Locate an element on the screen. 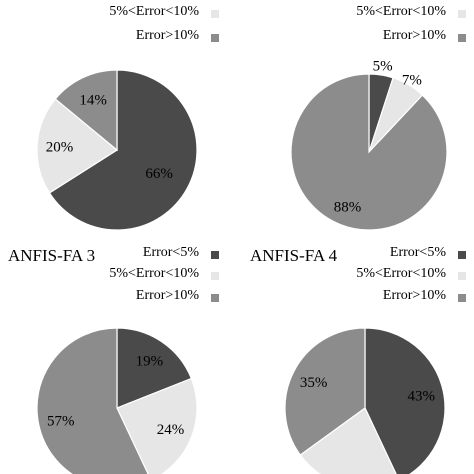  pie-2-svg: 5% 7% 88% is located at coordinates (369, 145).